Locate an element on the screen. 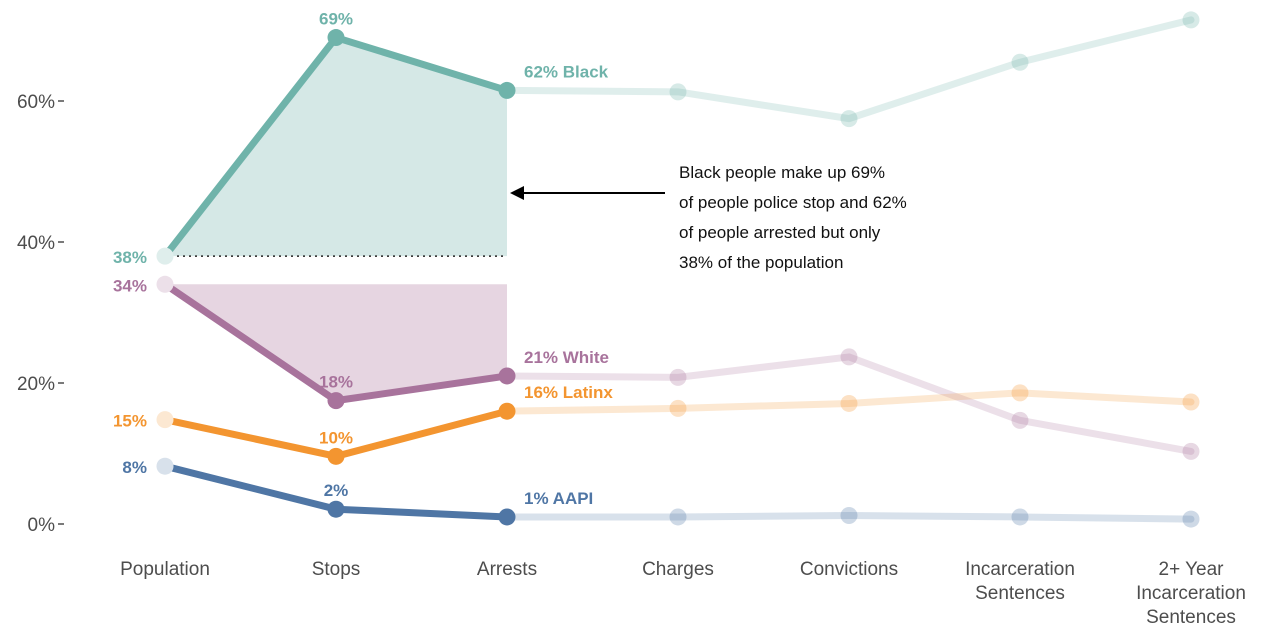  x-category-label: Stops is located at coordinates (336, 569).